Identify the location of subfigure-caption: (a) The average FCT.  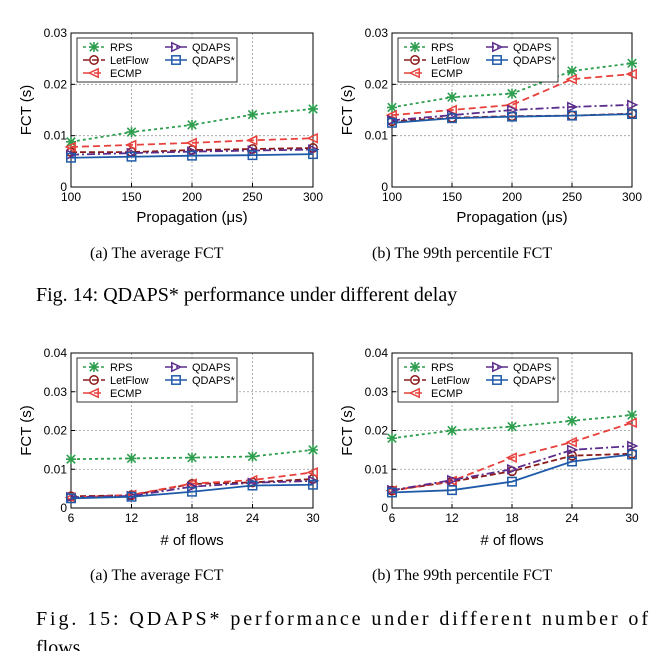
(157, 575).